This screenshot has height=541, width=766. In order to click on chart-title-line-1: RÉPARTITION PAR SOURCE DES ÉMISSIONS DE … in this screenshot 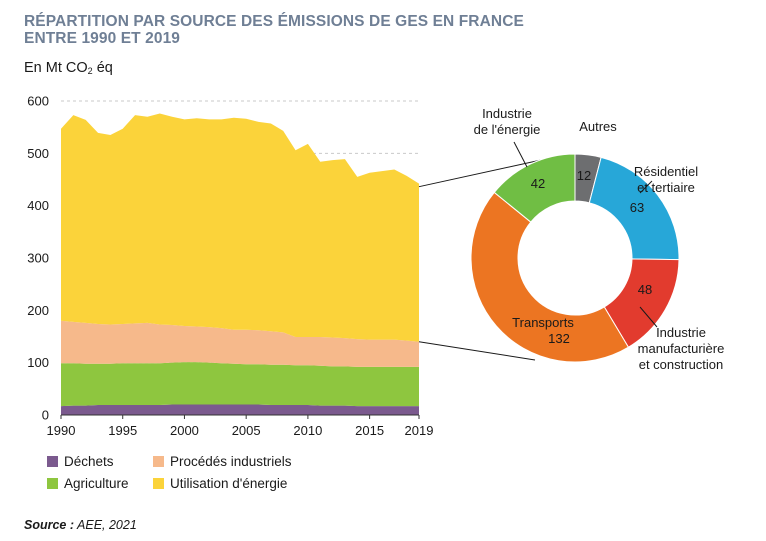, I will do `click(274, 21)`.